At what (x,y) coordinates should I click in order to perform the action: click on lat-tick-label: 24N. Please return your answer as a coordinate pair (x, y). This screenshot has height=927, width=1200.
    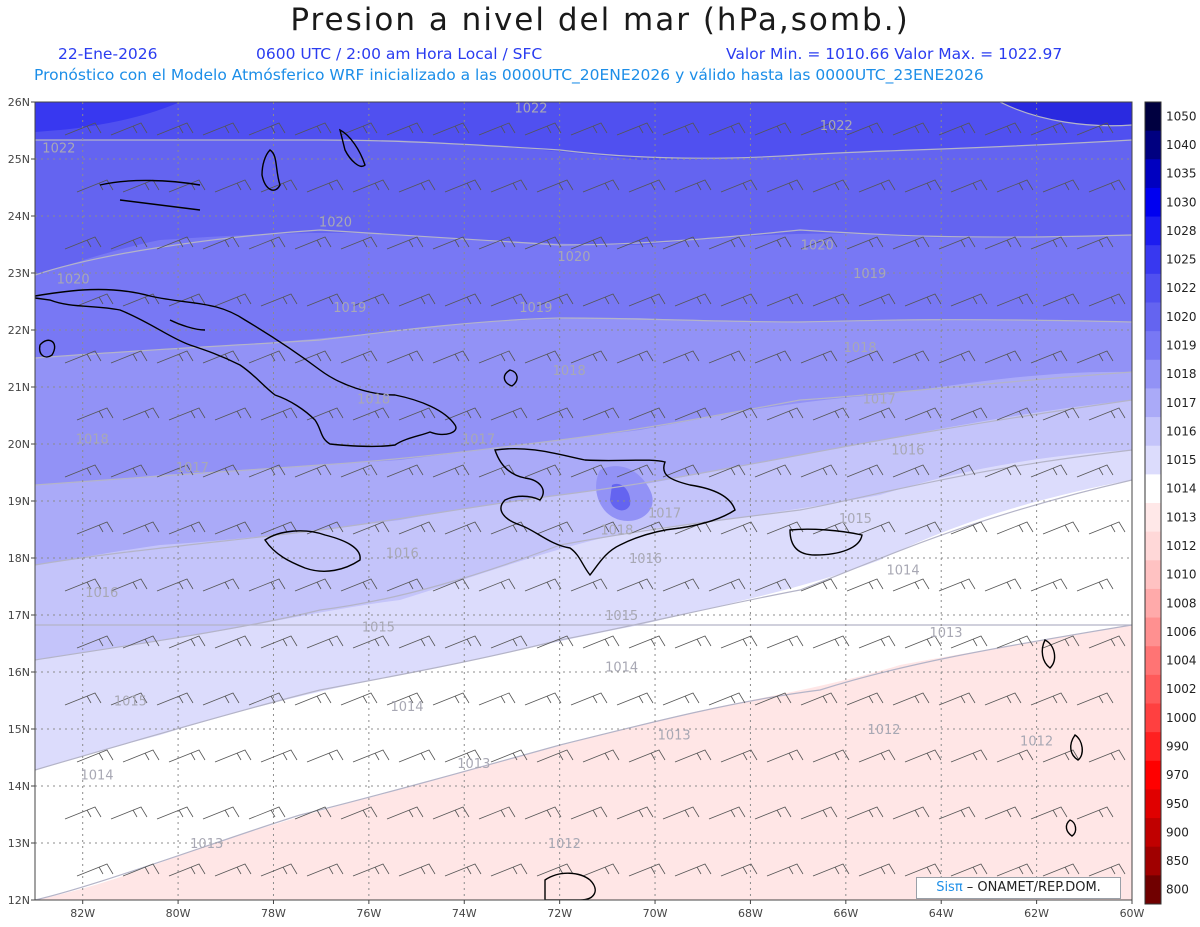
    Looking at the image, I should click on (19, 216).